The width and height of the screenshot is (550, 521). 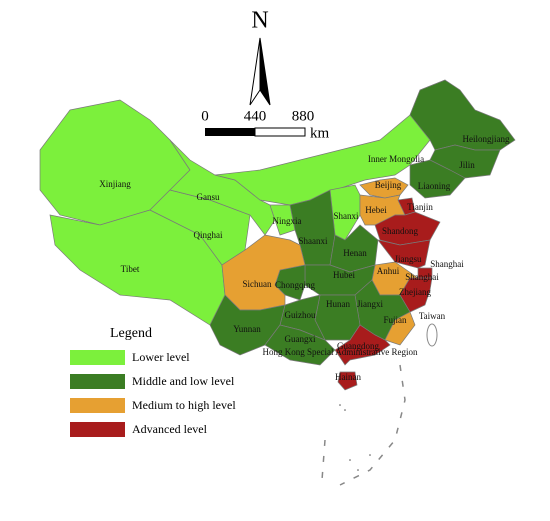 What do you see at coordinates (115, 184) in the screenshot?
I see `province-label: Xinjiang` at bounding box center [115, 184].